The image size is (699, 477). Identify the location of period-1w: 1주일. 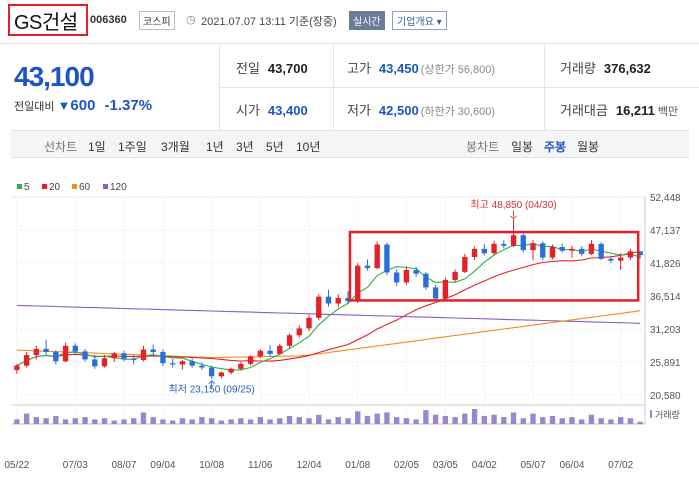
(132, 147).